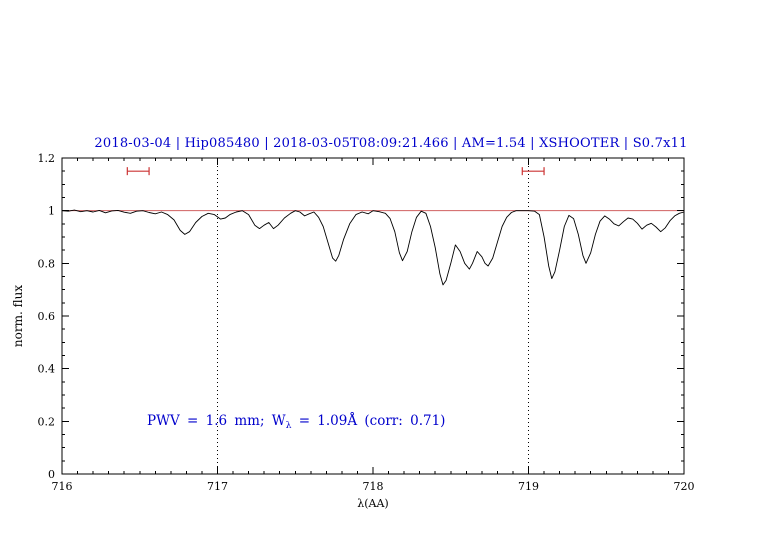  Describe the element at coordinates (47, 369) in the screenshot. I see `y-tick-label: 0.4` at that location.